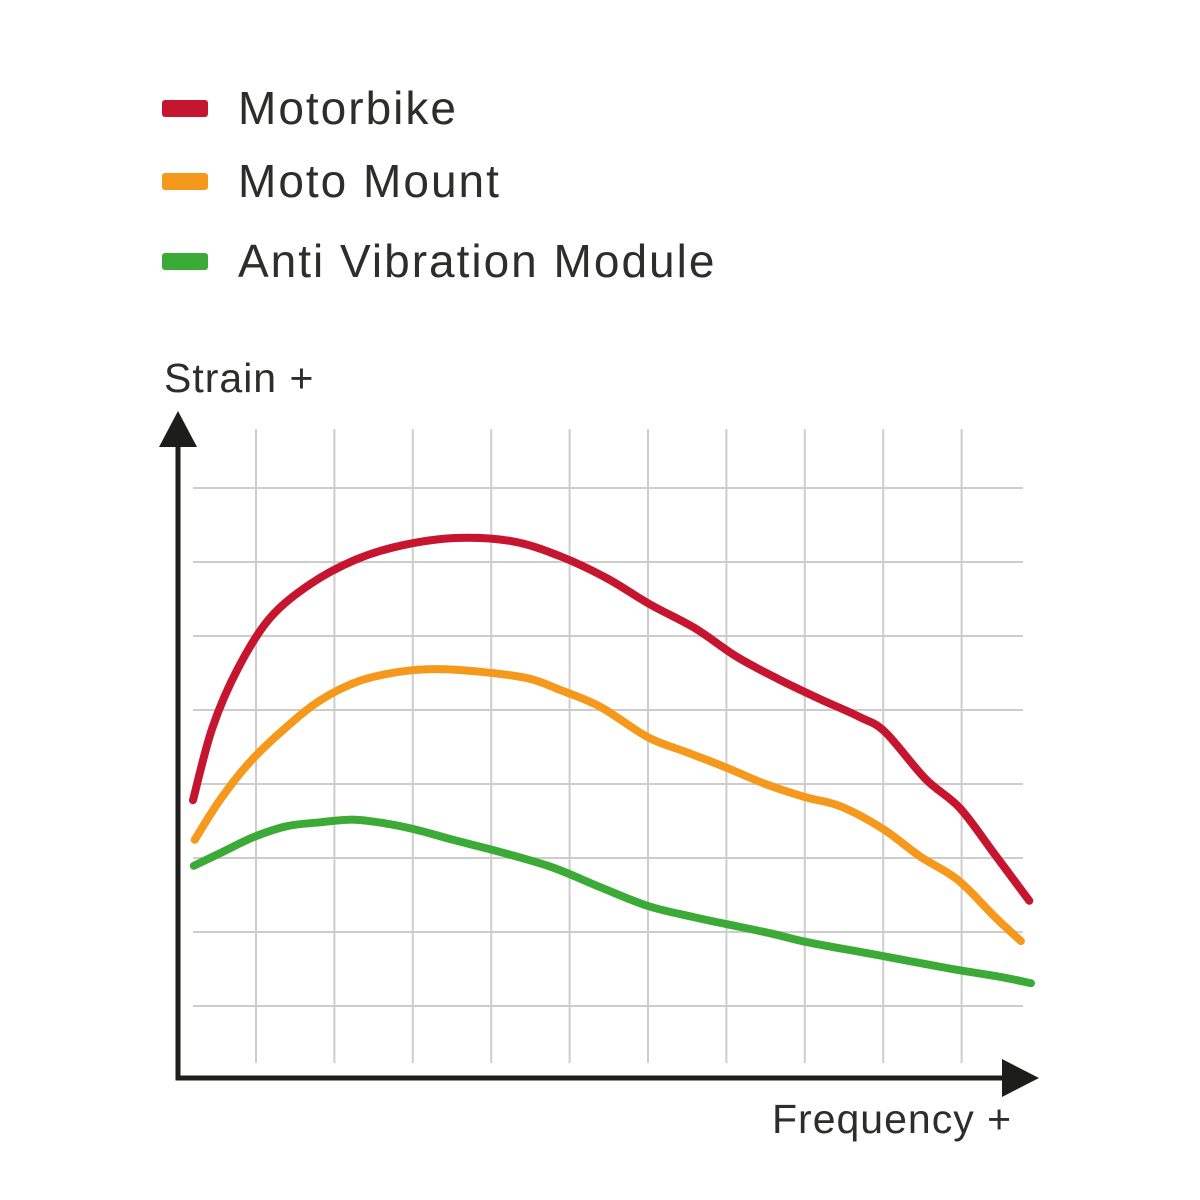  What do you see at coordinates (239, 378) in the screenshot?
I see `y-axis-label: Strain +` at bounding box center [239, 378].